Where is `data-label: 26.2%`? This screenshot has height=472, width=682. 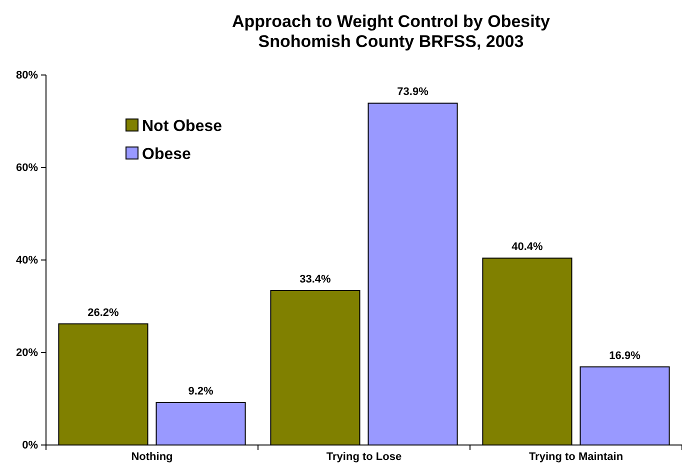 data-label: 26.2% is located at coordinates (104, 312).